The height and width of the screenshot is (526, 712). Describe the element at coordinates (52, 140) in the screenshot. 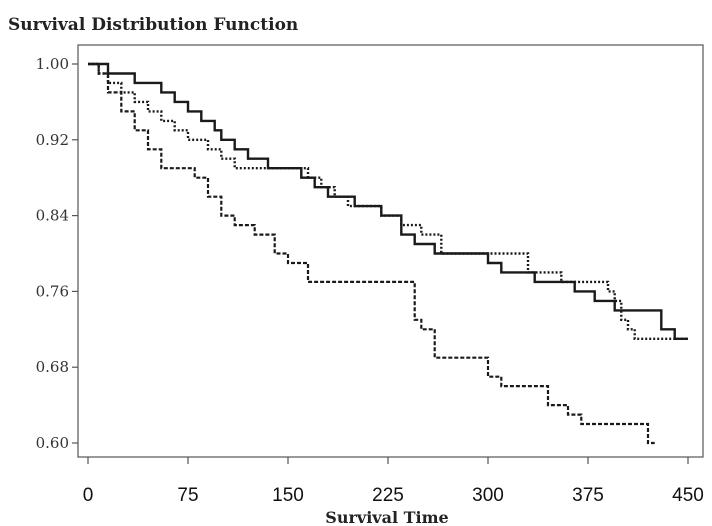

I see `y-tick-label: 0.92` at that location.